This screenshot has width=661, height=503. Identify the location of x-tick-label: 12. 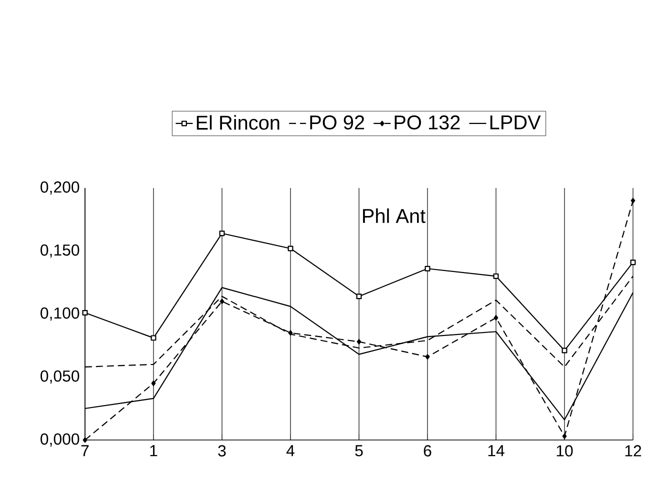
(633, 450).